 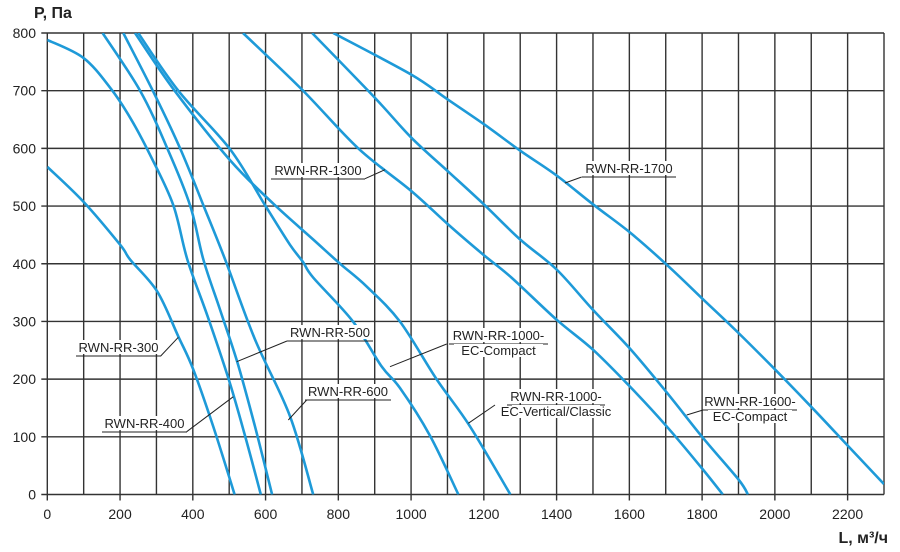 I want to click on x-tick-label: 400, so click(x=193, y=514).